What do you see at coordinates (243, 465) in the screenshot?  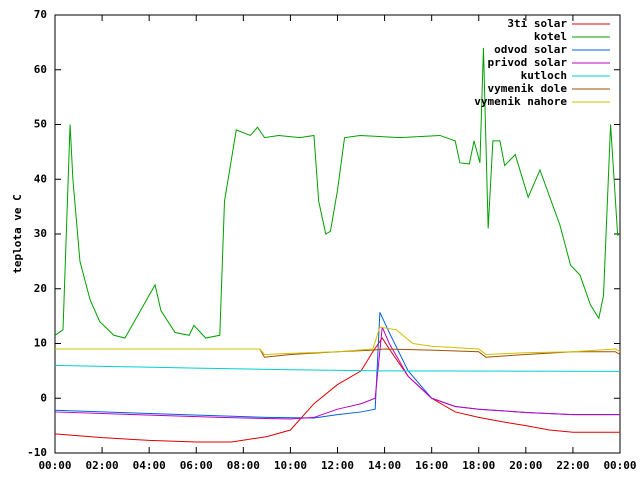 I see `x-tick-label: 08:00` at bounding box center [243, 465].